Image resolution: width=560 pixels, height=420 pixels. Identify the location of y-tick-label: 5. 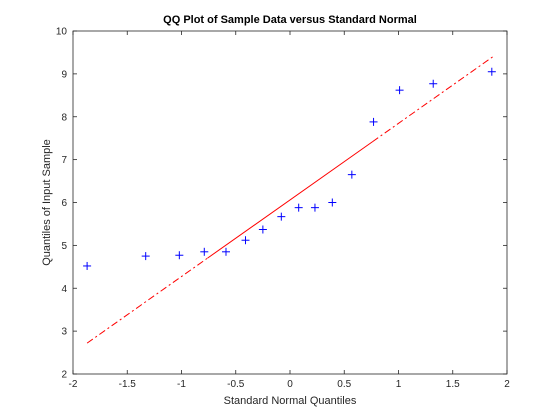
(64, 246).